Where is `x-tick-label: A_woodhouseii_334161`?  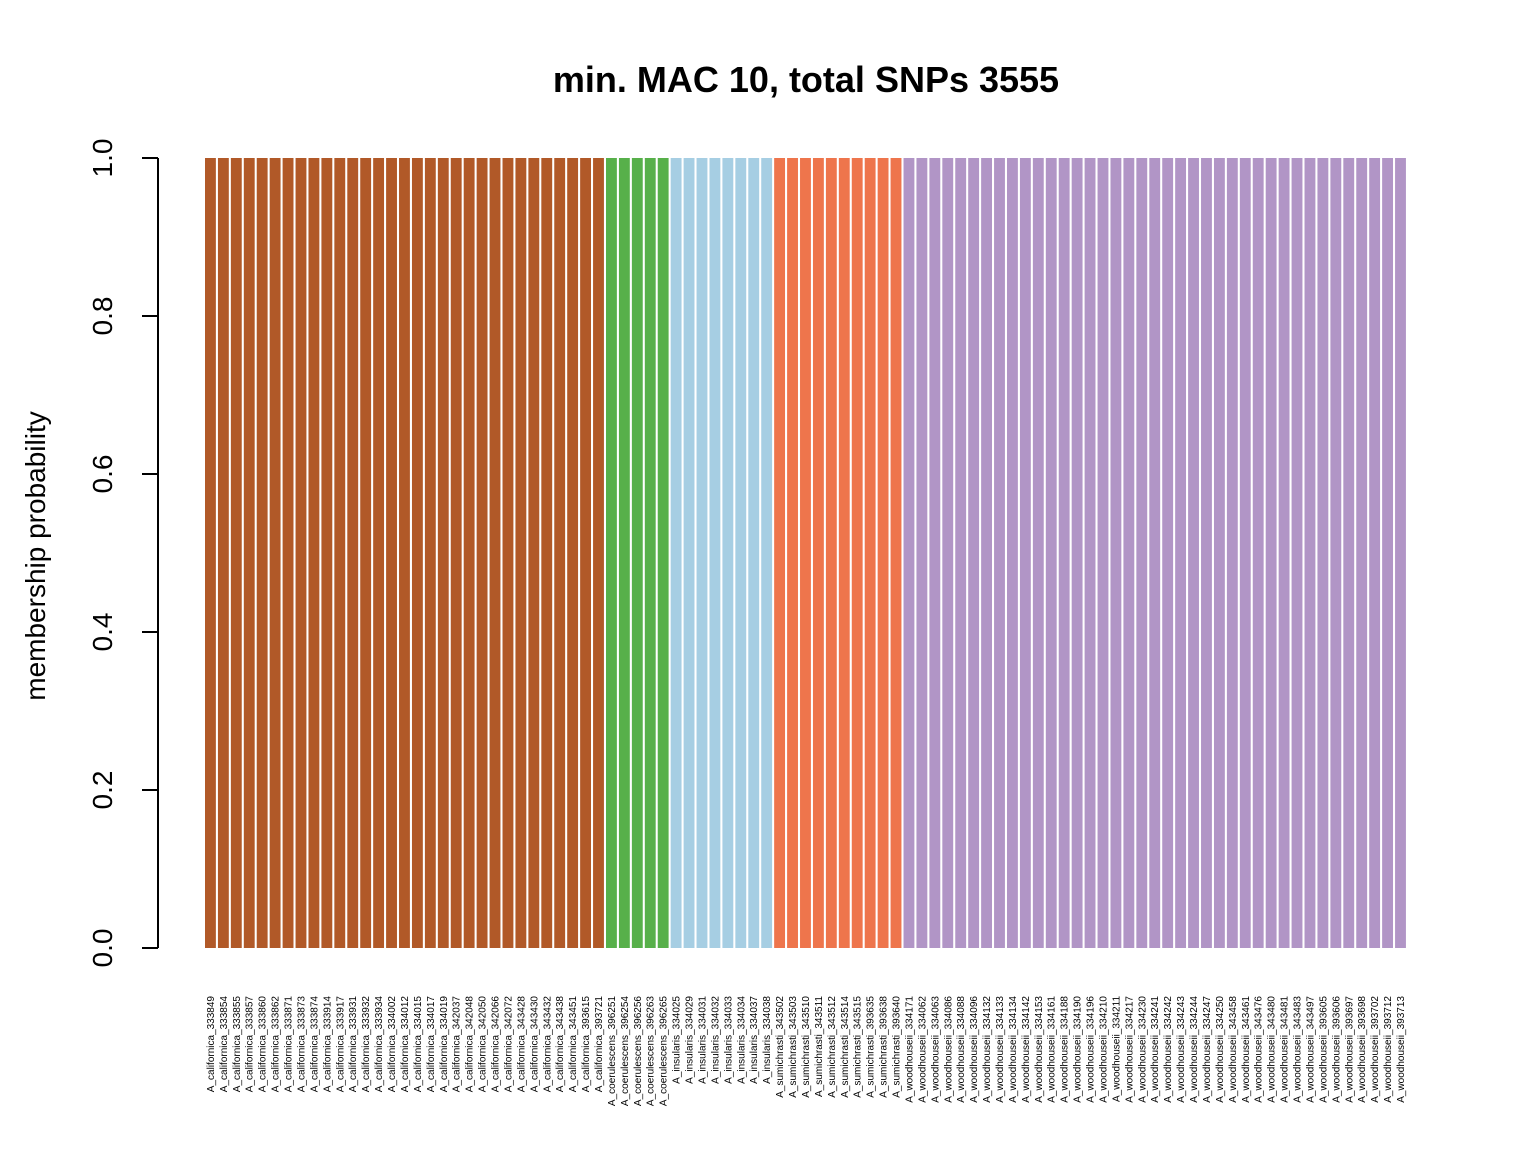 x-tick-label: A_woodhouseii_334161 is located at coordinates (1052, 1049).